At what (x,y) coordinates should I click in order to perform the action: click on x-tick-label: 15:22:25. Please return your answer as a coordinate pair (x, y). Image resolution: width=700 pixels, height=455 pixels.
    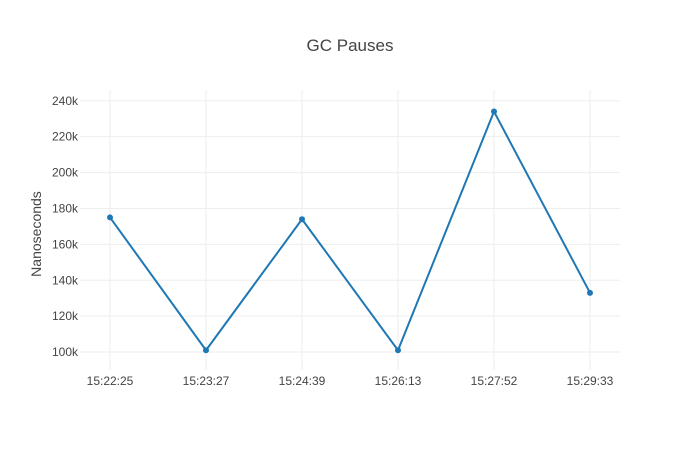
    Looking at the image, I should click on (110, 381).